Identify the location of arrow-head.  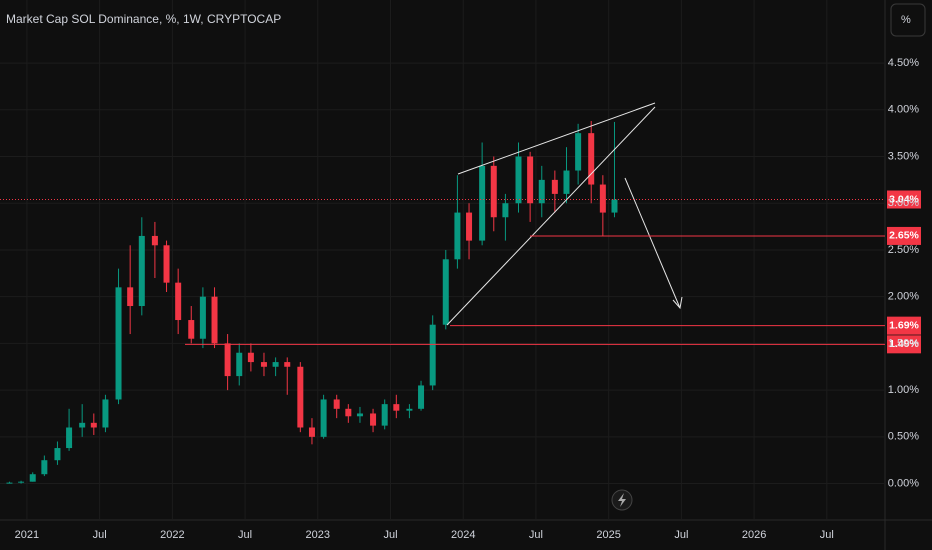
(677, 303).